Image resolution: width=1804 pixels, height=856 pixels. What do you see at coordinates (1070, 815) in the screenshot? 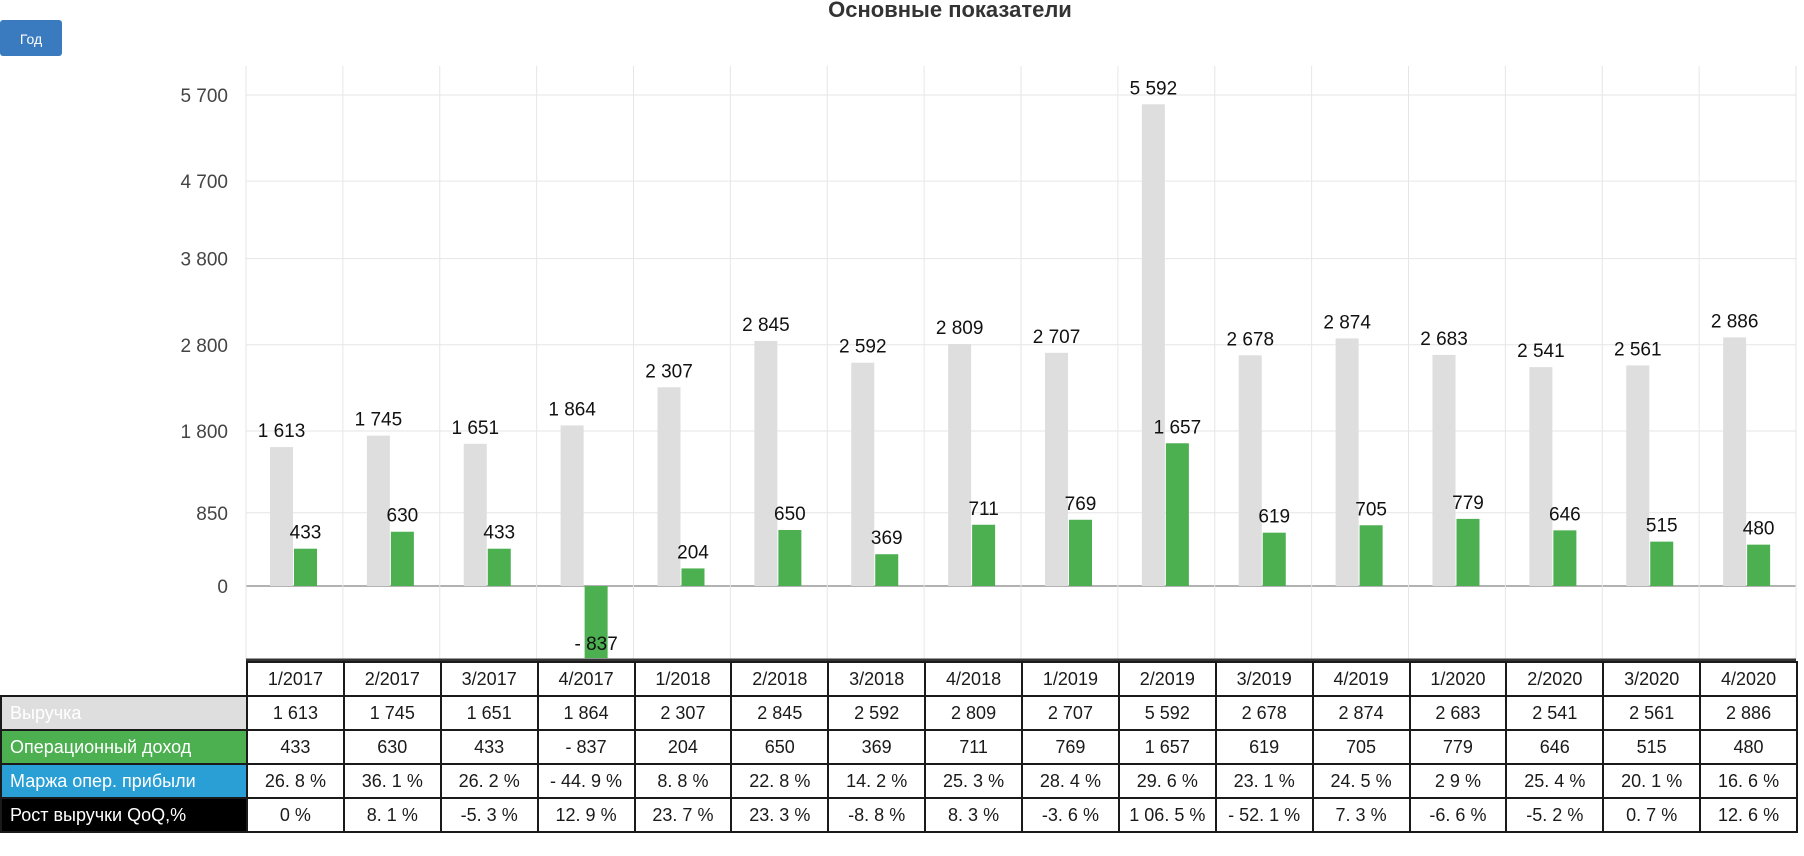
I see `table-cell: -3. 6 %` at bounding box center [1070, 815].